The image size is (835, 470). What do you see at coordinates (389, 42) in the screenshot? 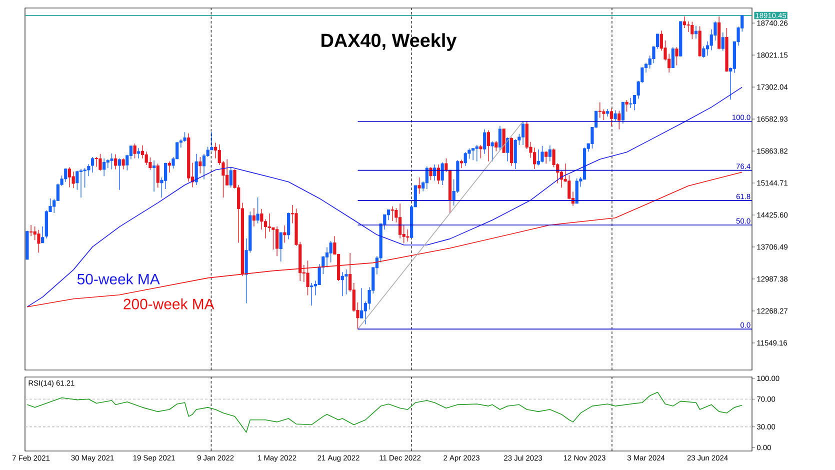
I see `text: DAX40, Weekly` at bounding box center [389, 42].